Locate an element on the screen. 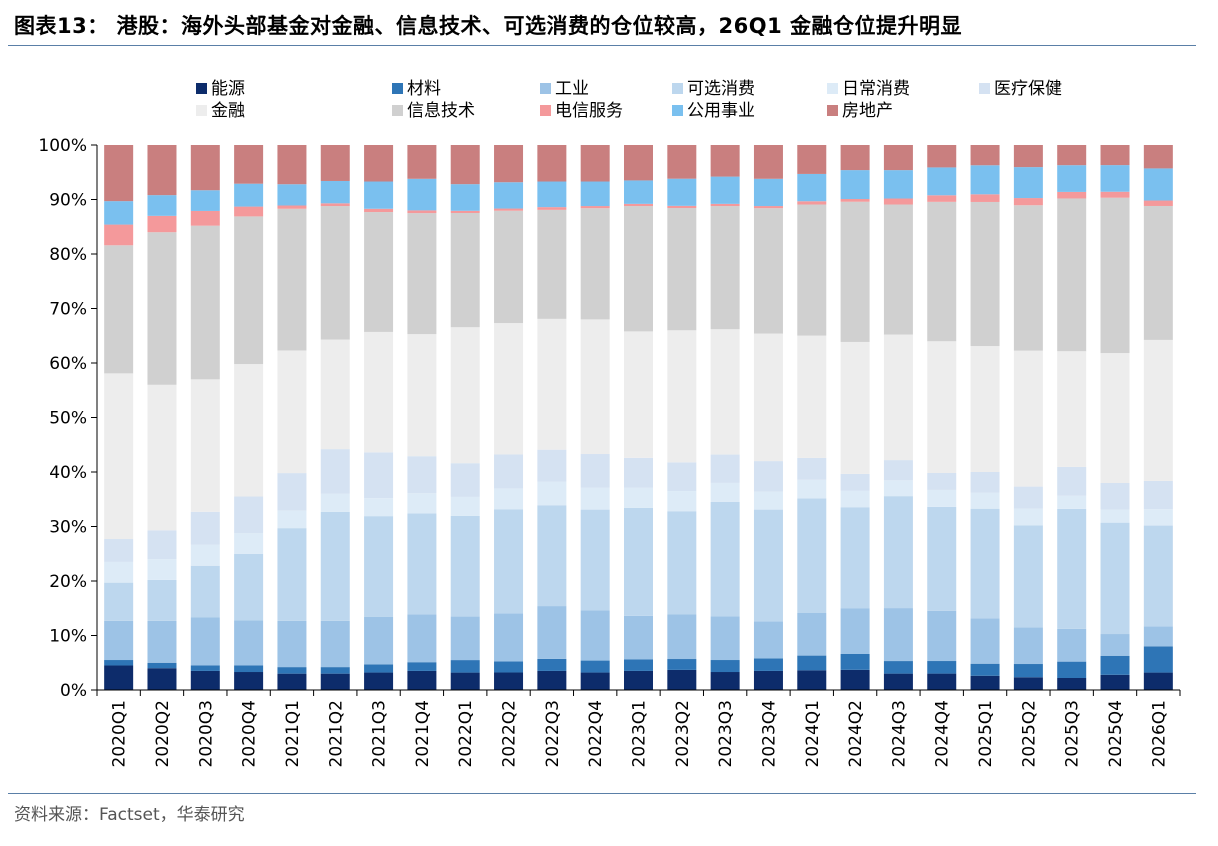 The height and width of the screenshot is (846, 1218). x-tick-label: 2021Q1 is located at coordinates (293, 733).